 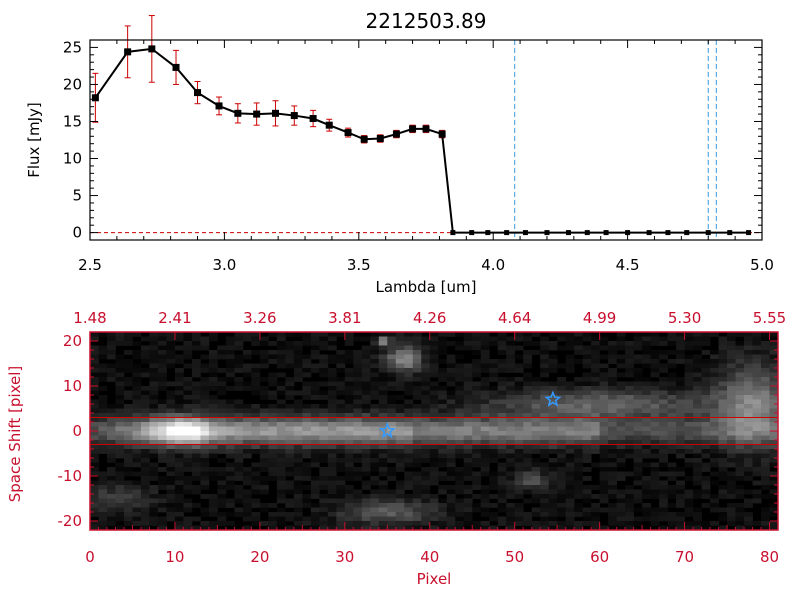 What do you see at coordinates (434, 579) in the screenshot?
I see `image-x-label: Pixel` at bounding box center [434, 579].